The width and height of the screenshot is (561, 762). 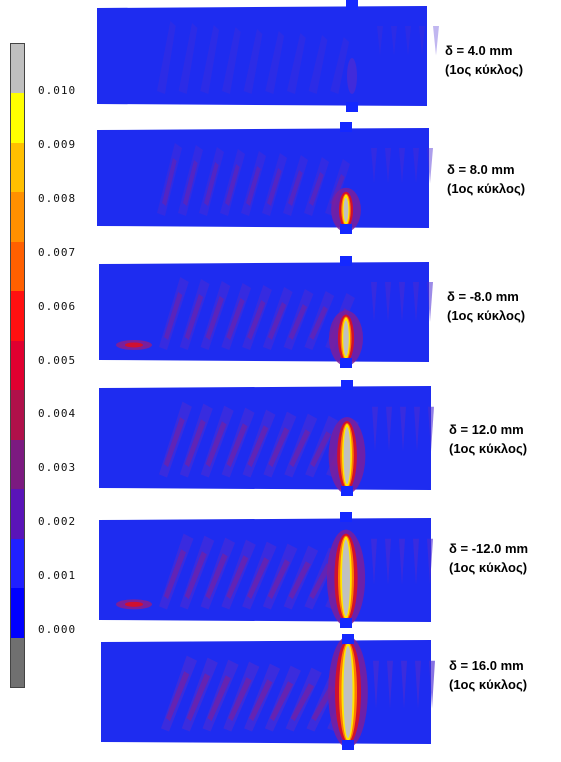 I want to click on beam-body, so click(x=262, y=56).